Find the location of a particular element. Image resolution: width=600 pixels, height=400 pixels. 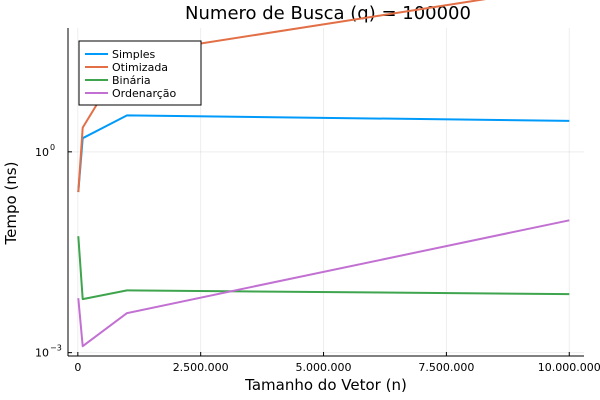

legend-box is located at coordinates (140, 73).